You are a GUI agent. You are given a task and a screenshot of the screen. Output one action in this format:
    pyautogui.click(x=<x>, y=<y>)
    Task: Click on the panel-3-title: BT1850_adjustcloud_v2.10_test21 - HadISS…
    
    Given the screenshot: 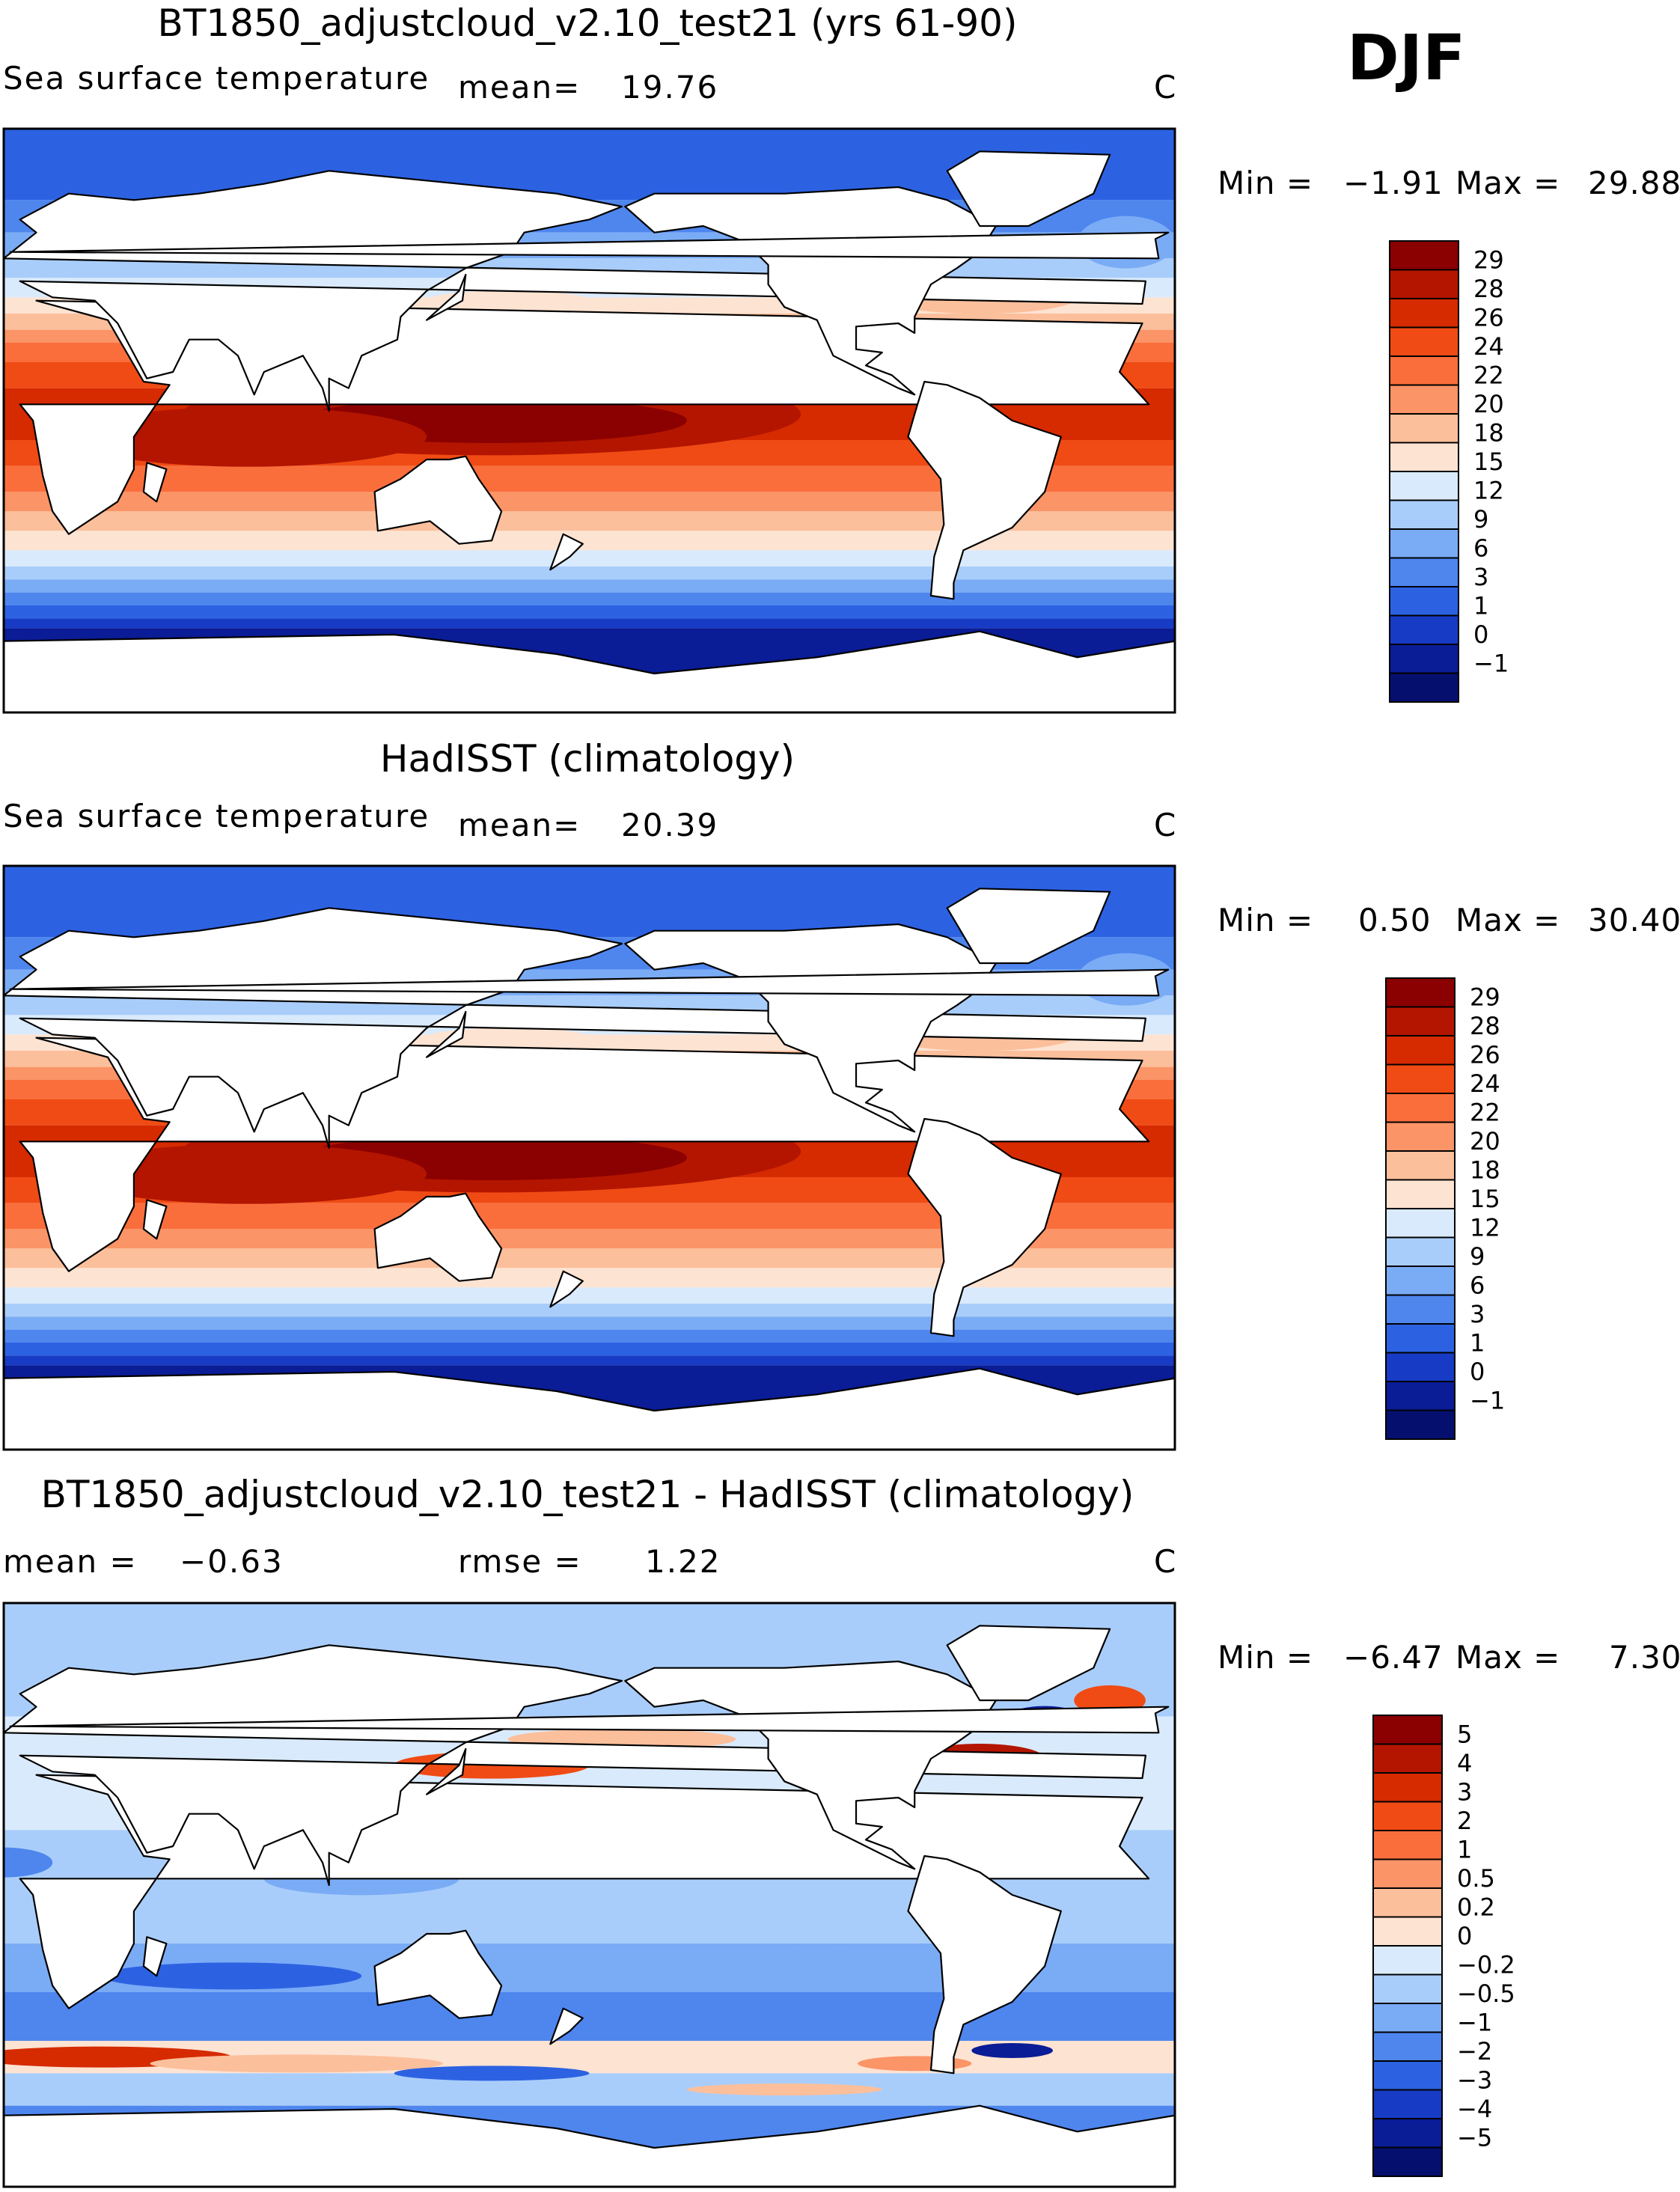 What is the action you would take?
    pyautogui.click(x=587, y=1494)
    